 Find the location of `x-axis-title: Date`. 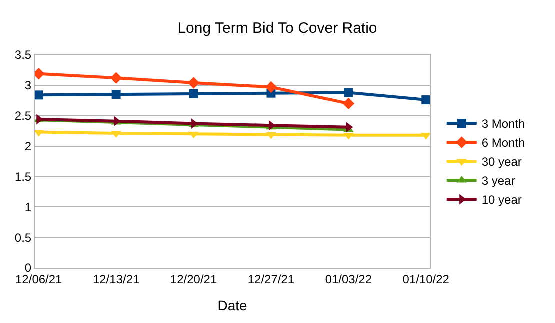

x-axis-title: Date is located at coordinates (233, 306).